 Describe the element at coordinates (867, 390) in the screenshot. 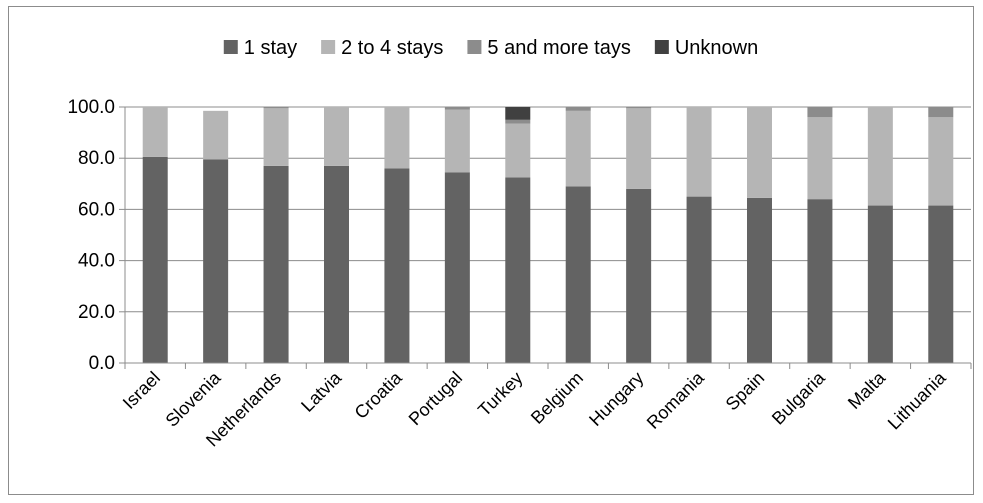

I see `x-label-malta: Malta` at that location.